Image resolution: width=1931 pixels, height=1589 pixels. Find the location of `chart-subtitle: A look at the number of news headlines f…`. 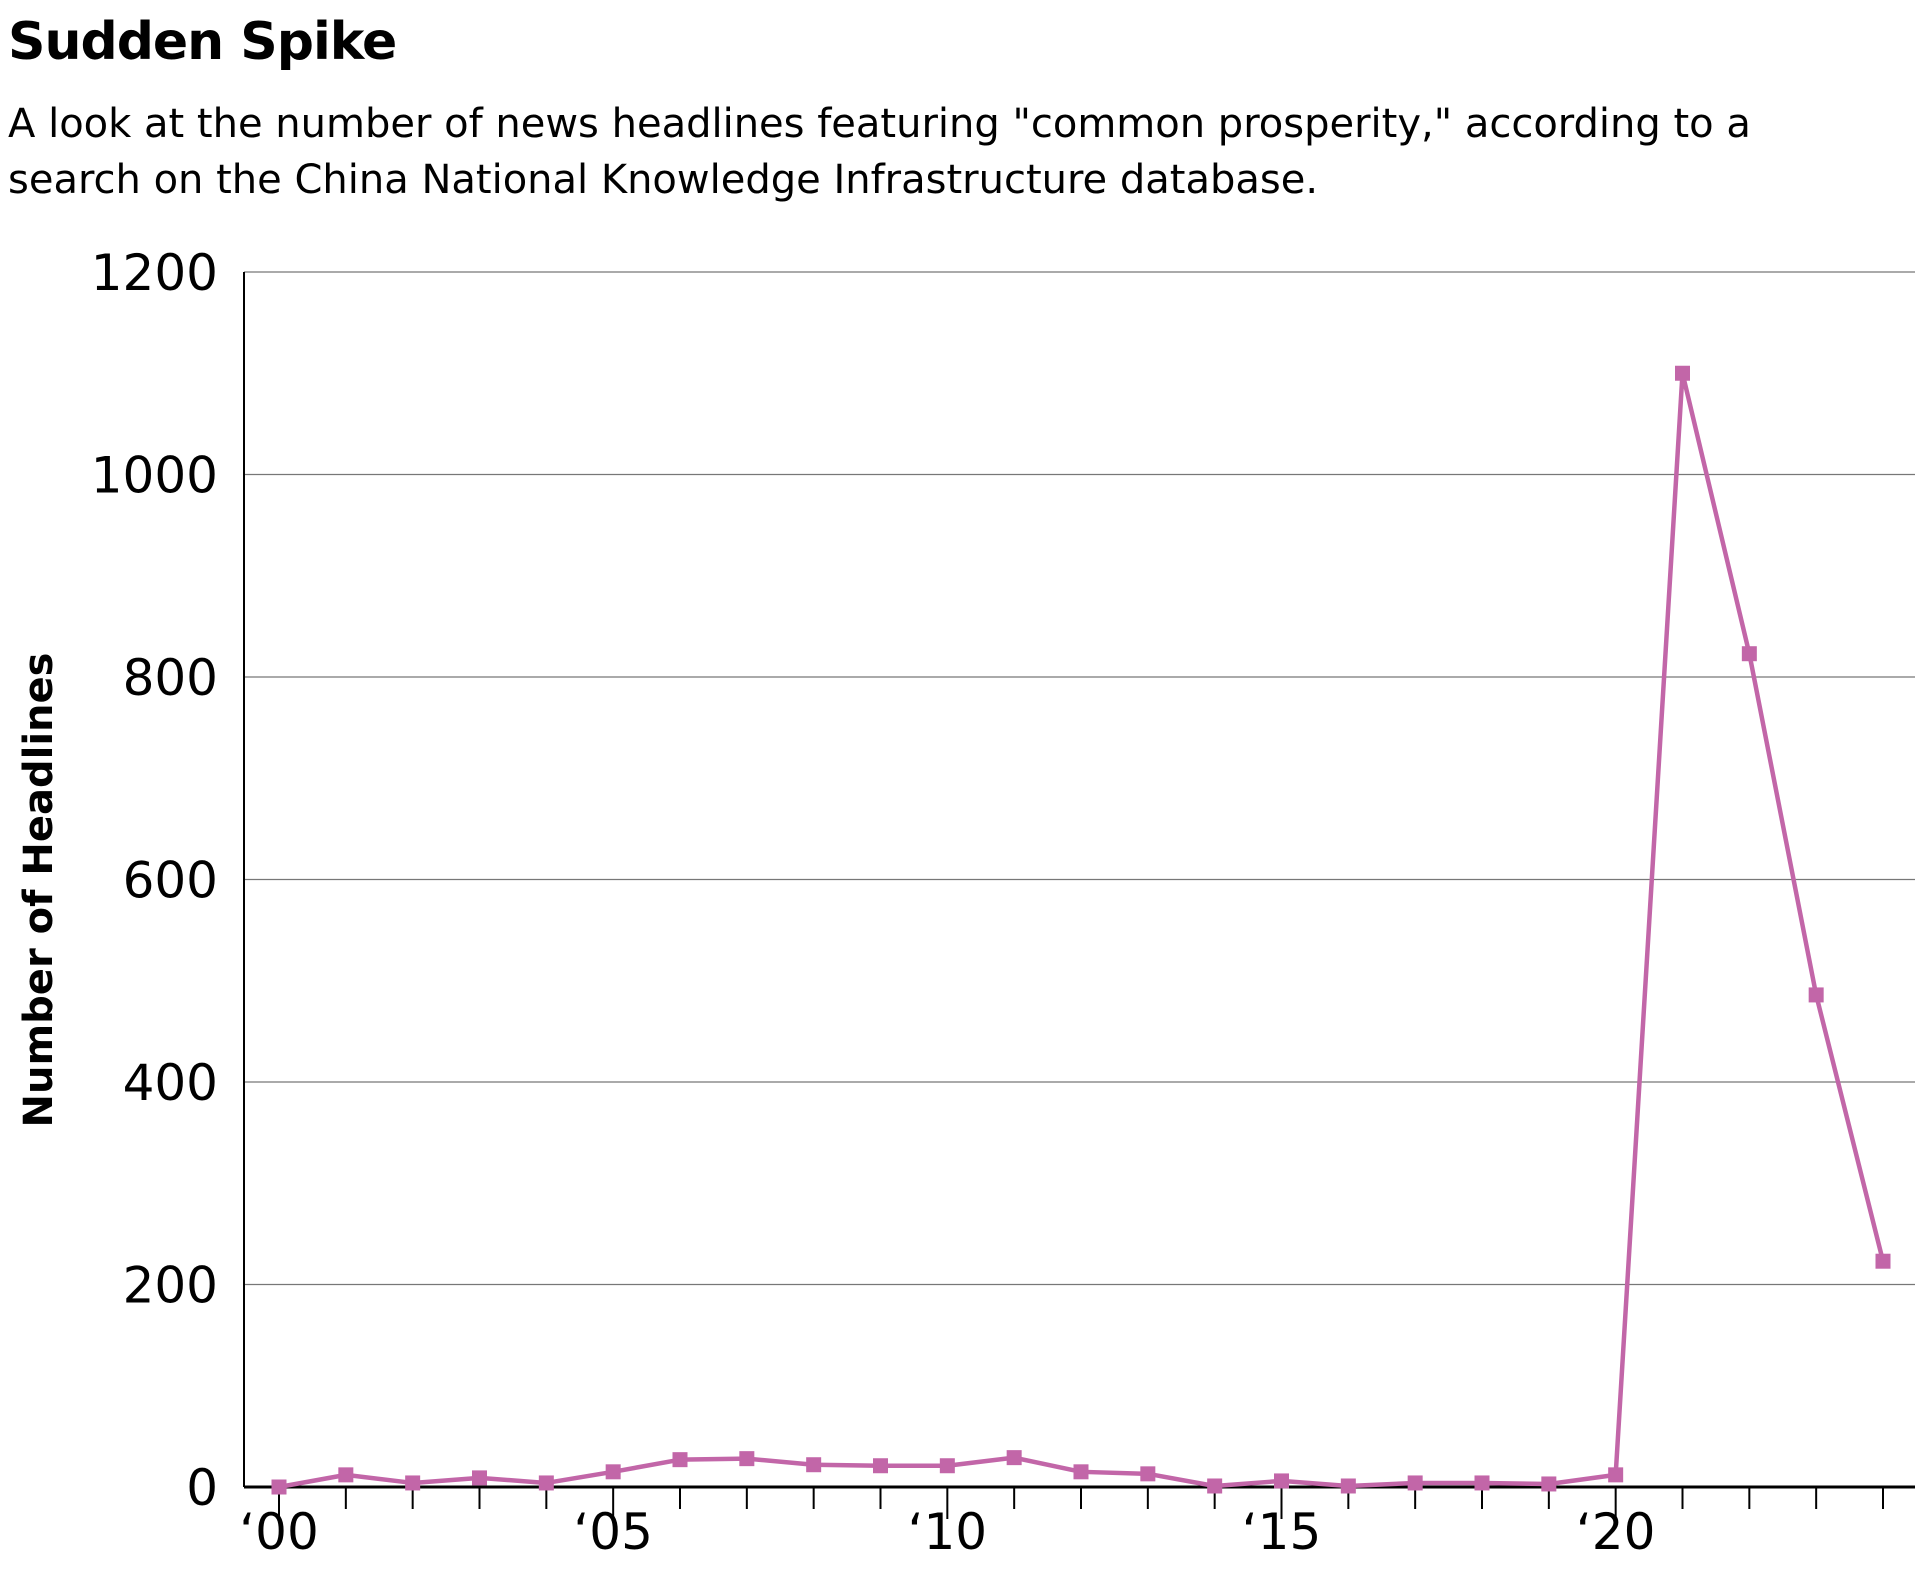

chart-subtitle: A look at the number of news headlines f… is located at coordinates (879, 152).